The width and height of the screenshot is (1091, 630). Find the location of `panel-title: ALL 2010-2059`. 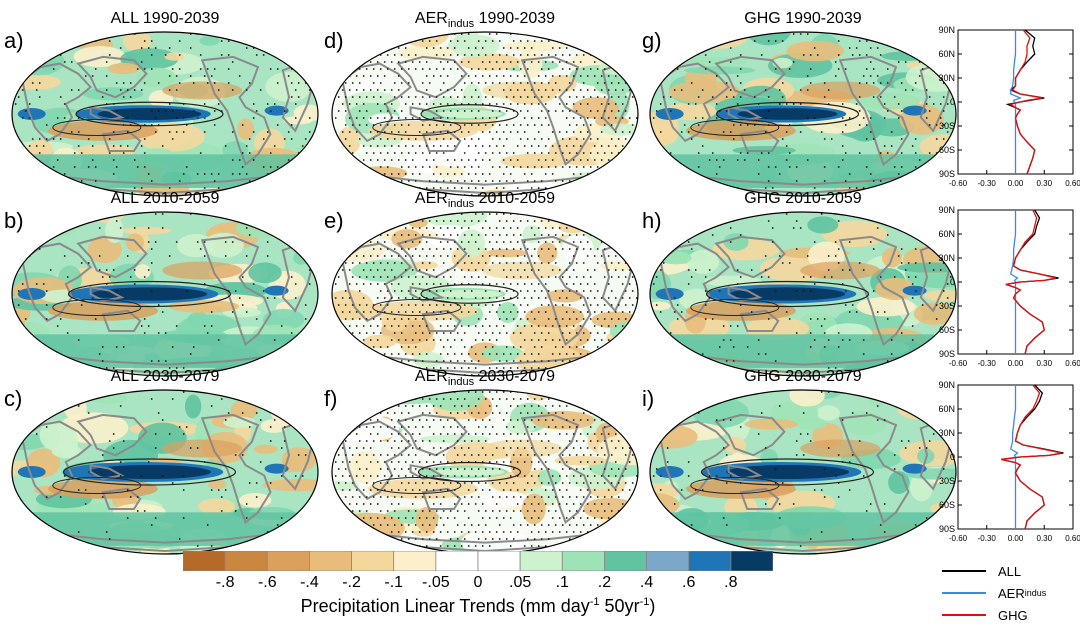

panel-title: ALL 2010-2059 is located at coordinates (165, 198).